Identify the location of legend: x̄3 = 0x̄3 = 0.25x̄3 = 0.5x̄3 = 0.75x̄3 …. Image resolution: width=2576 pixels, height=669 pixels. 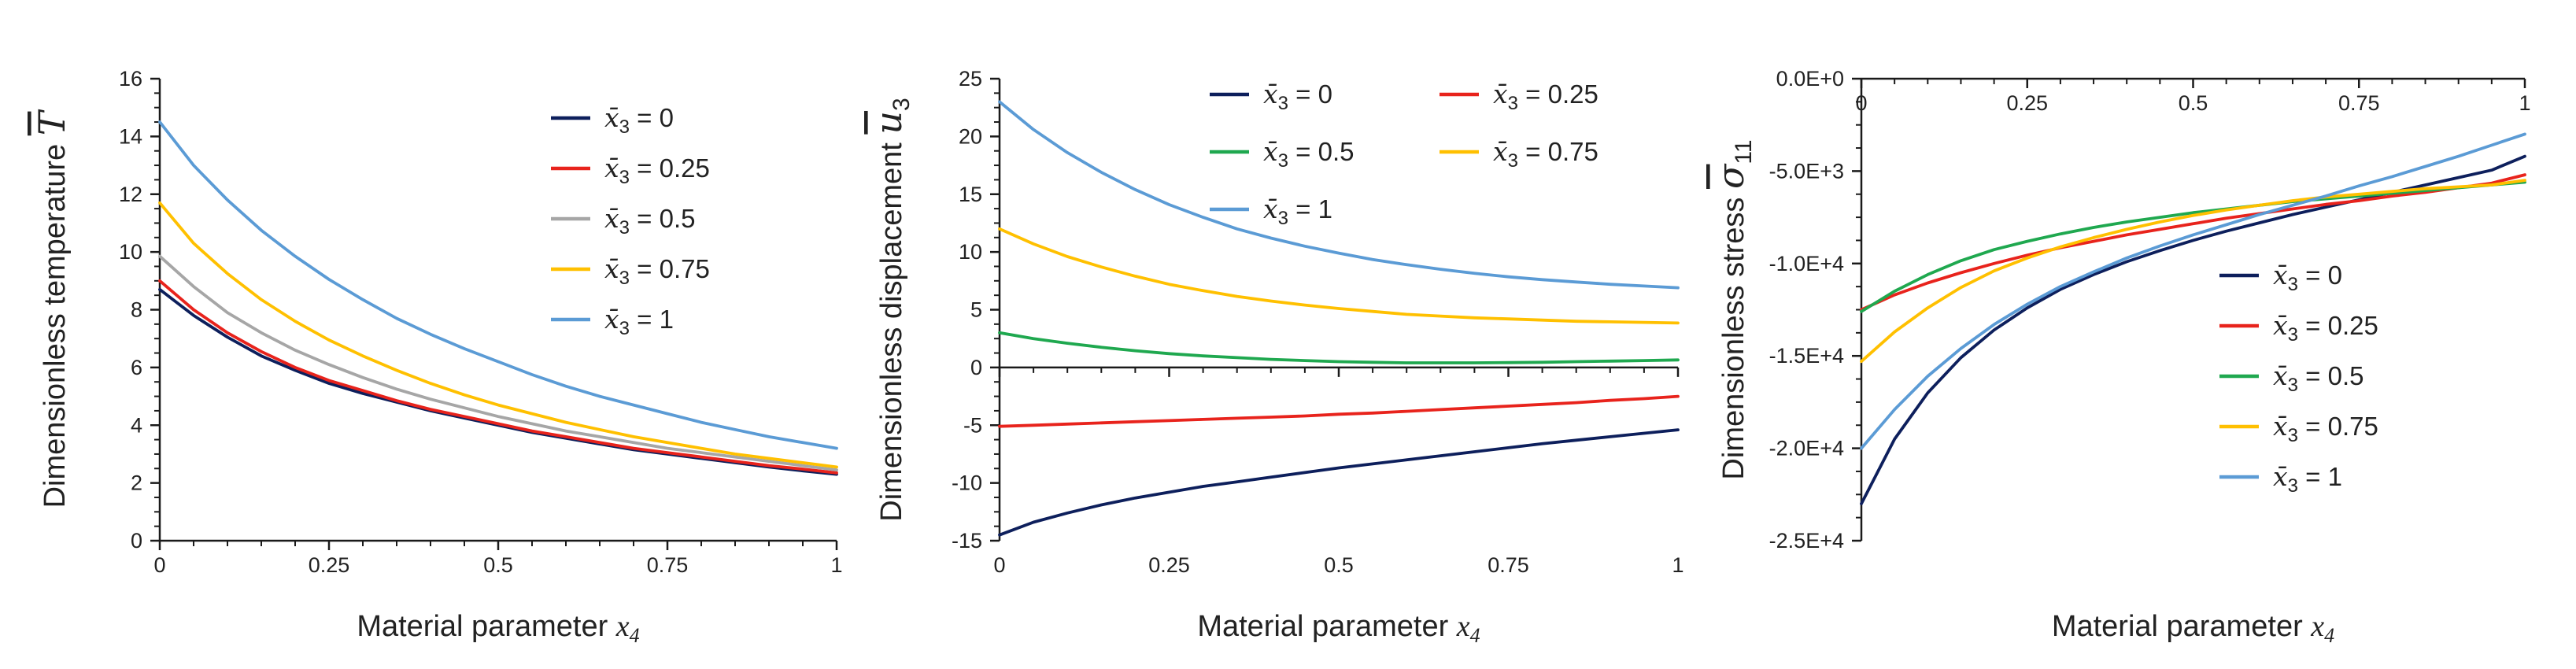
(2298, 378).